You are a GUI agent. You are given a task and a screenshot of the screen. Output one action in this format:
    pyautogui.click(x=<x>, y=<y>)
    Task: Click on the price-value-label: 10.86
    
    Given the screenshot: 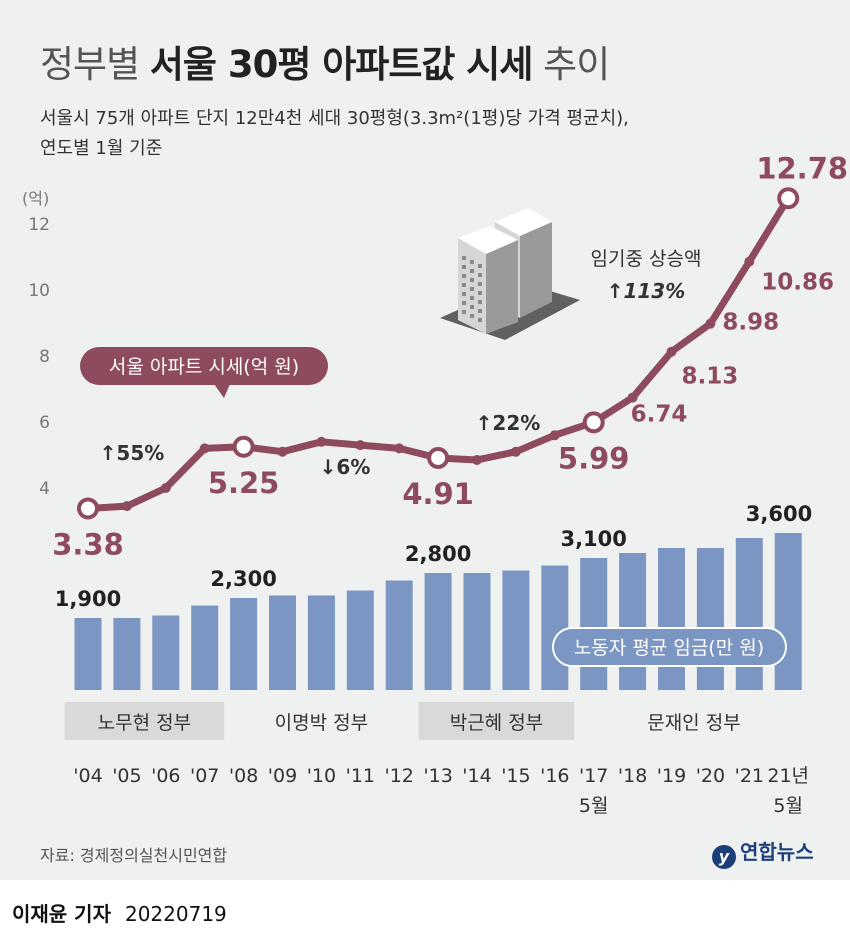 What is the action you would take?
    pyautogui.click(x=797, y=283)
    